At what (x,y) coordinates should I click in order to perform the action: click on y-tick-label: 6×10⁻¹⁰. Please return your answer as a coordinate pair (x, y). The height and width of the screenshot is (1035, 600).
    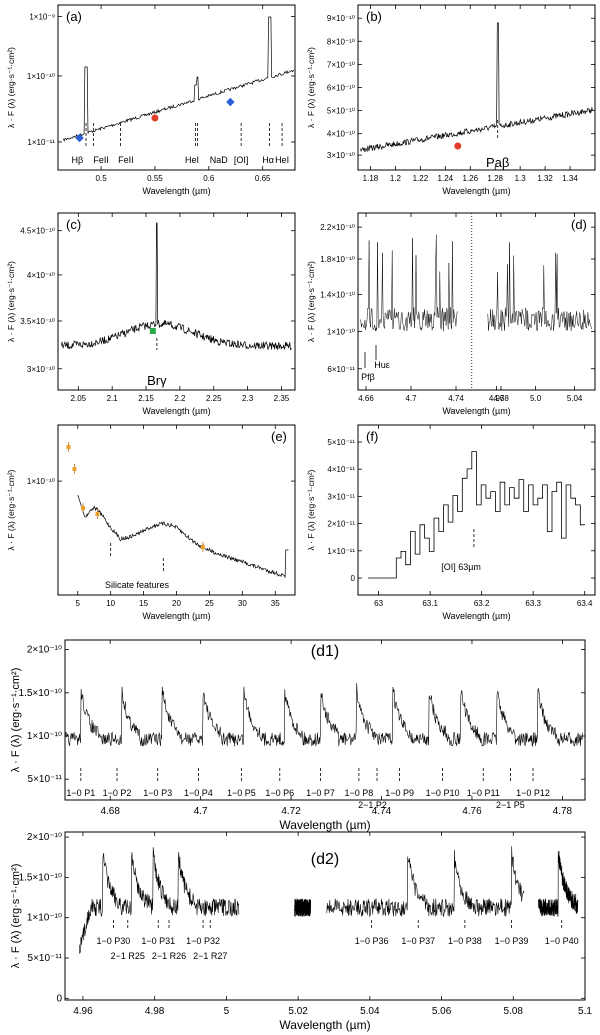
    Looking at the image, I should click on (341, 88).